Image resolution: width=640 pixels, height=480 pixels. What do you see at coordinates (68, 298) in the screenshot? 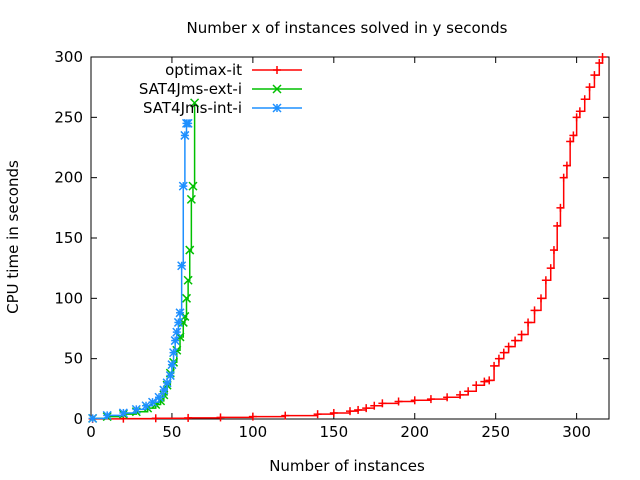
I see `y-tick-label: 100` at bounding box center [68, 298].